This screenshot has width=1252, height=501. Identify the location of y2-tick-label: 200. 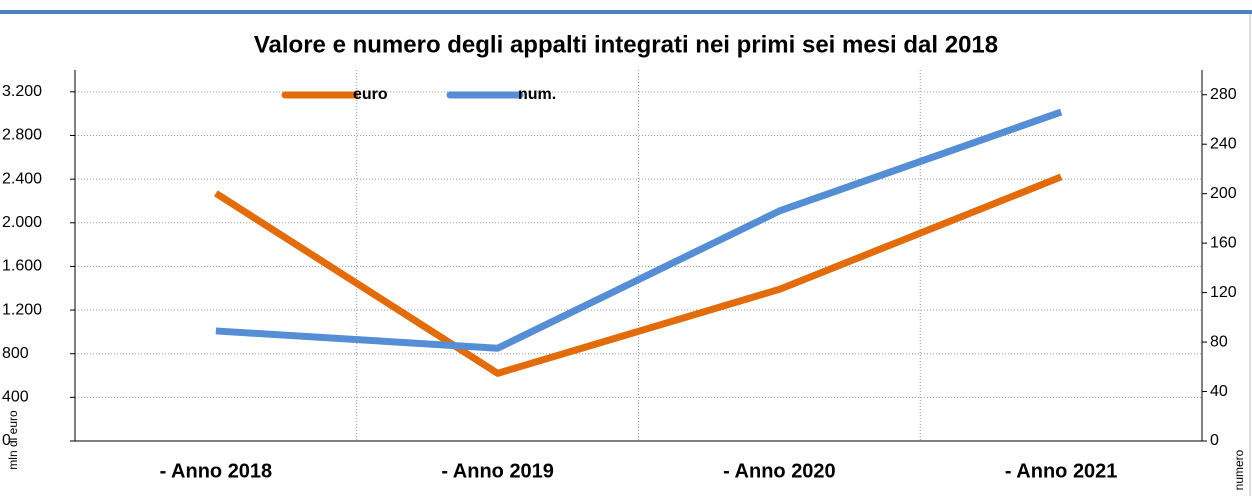
(1223, 193).